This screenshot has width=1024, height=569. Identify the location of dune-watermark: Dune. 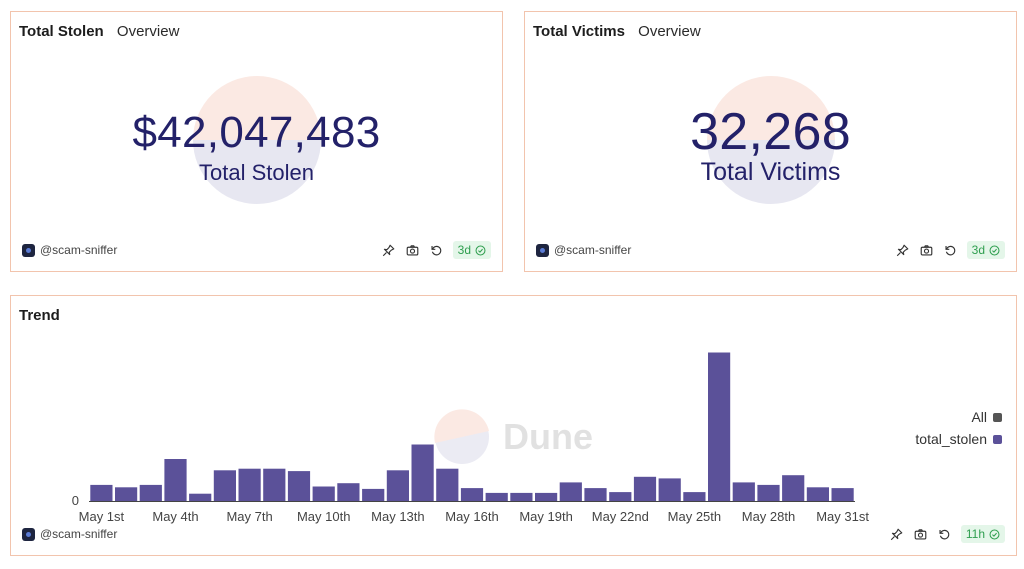
(513, 436).